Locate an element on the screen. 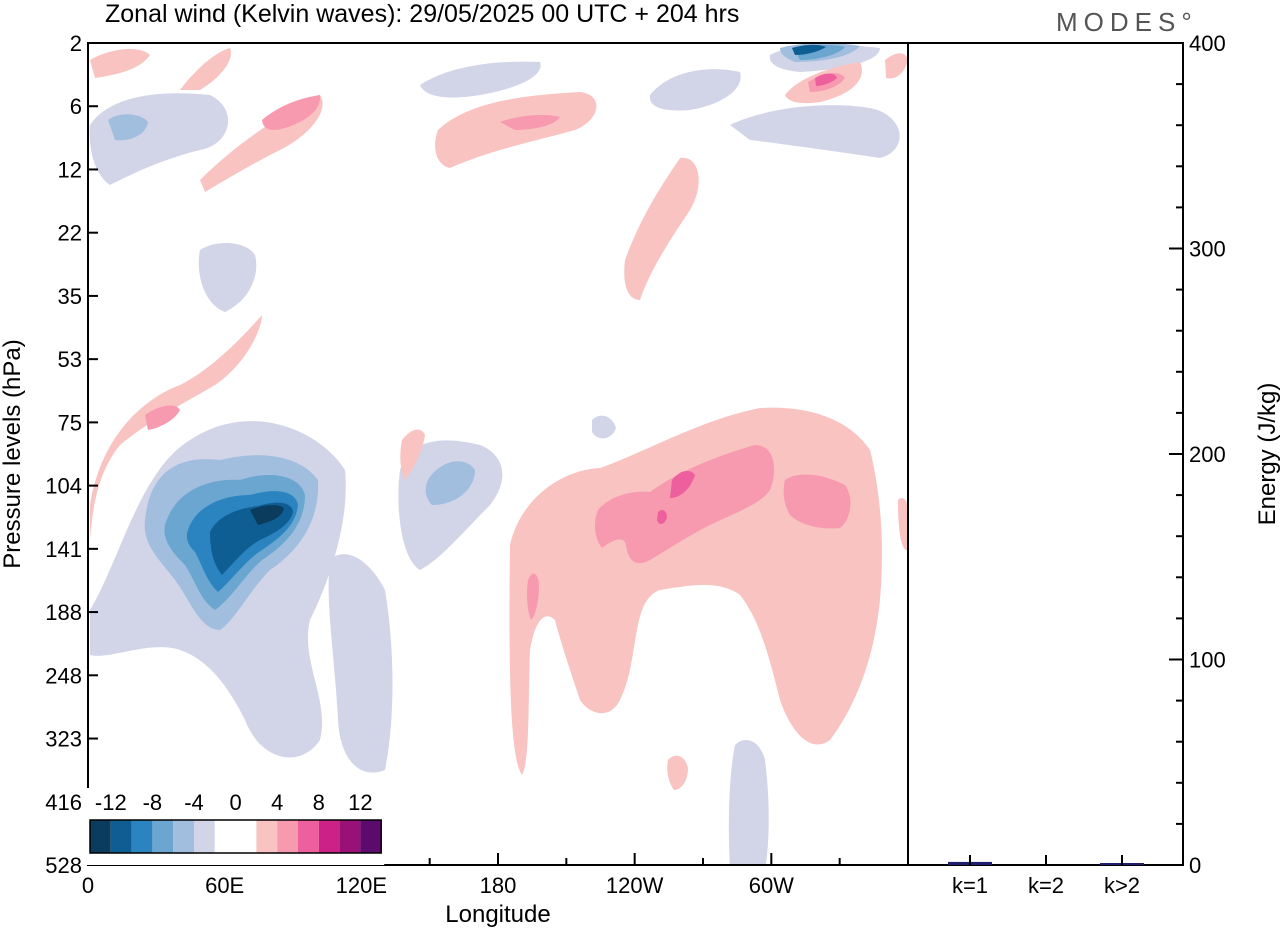 The image size is (1280, 930). energy-category-label: k=2 is located at coordinates (1046, 885).